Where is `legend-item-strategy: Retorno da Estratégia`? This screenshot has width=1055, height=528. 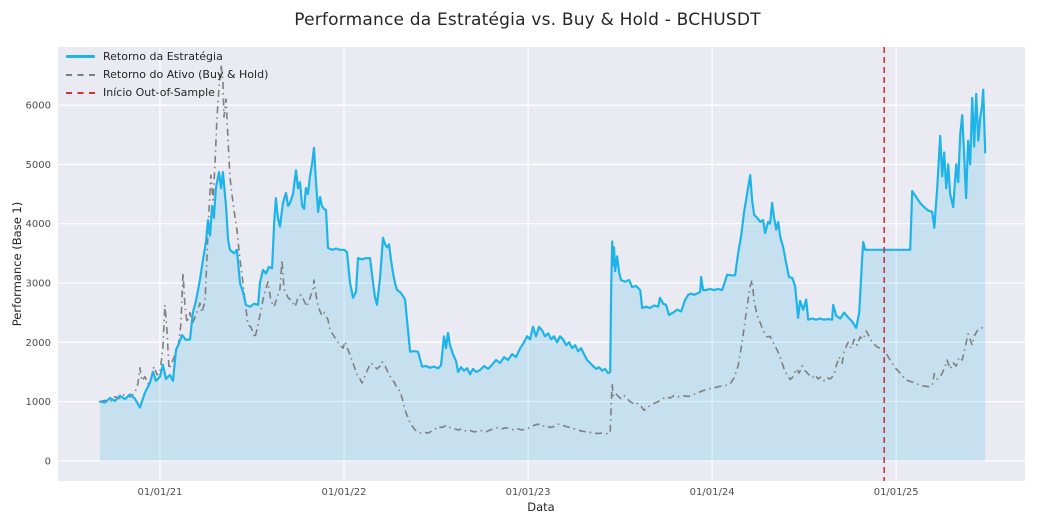
legend-item-strategy: Retorno da Estratégia is located at coordinates (167, 56).